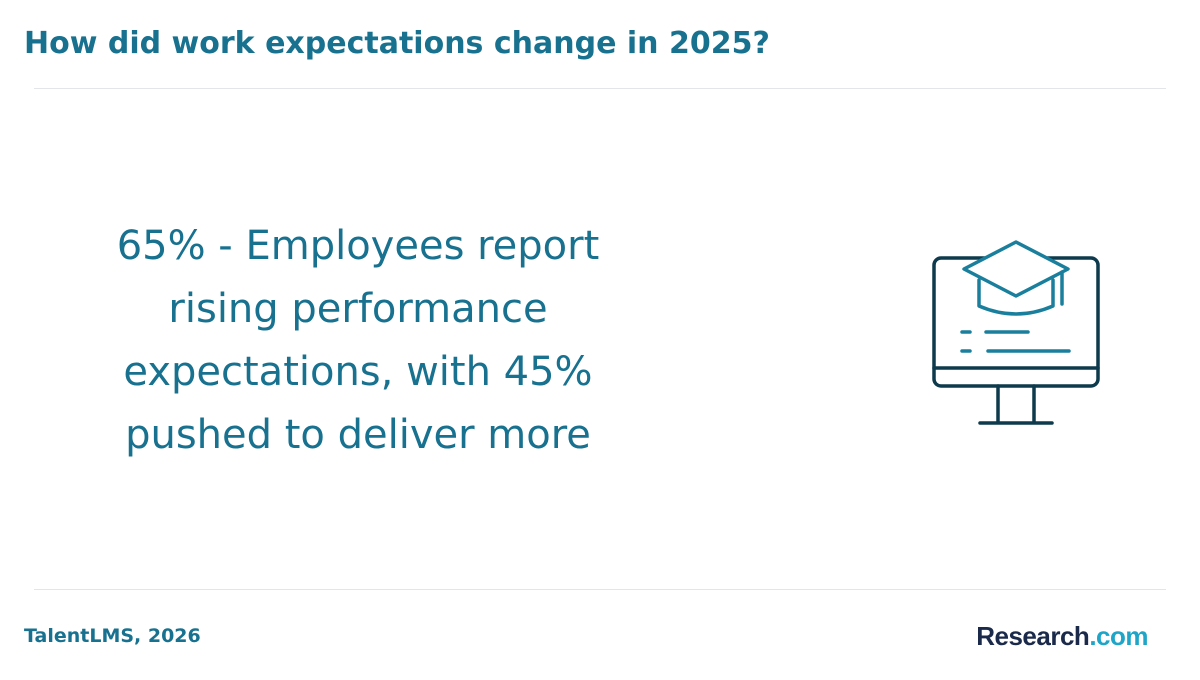 The image size is (1200, 680). I want to click on footer-divider, so click(600, 589).